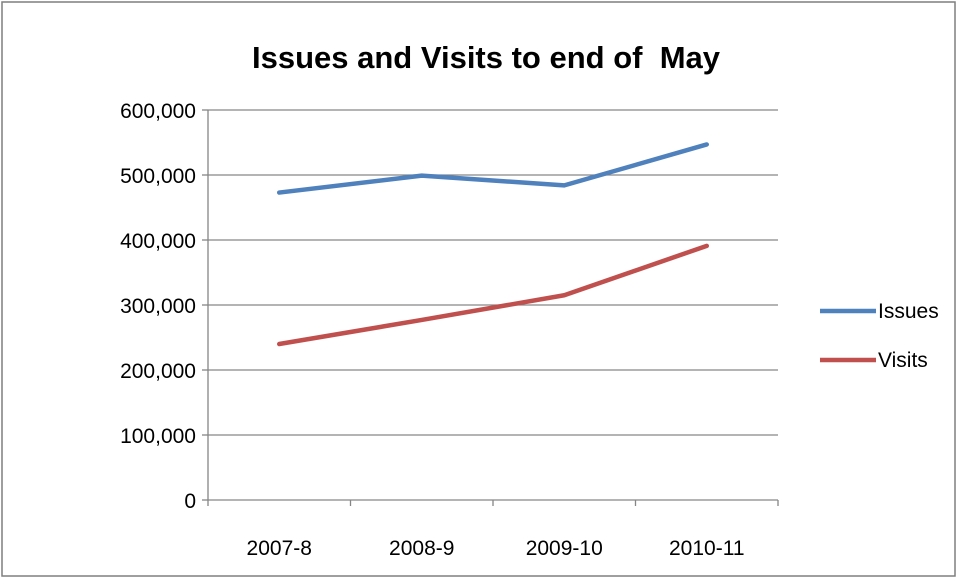 Image resolution: width=957 pixels, height=583 pixels. What do you see at coordinates (421, 548) in the screenshot?
I see `x-tick-label: 2008-9` at bounding box center [421, 548].